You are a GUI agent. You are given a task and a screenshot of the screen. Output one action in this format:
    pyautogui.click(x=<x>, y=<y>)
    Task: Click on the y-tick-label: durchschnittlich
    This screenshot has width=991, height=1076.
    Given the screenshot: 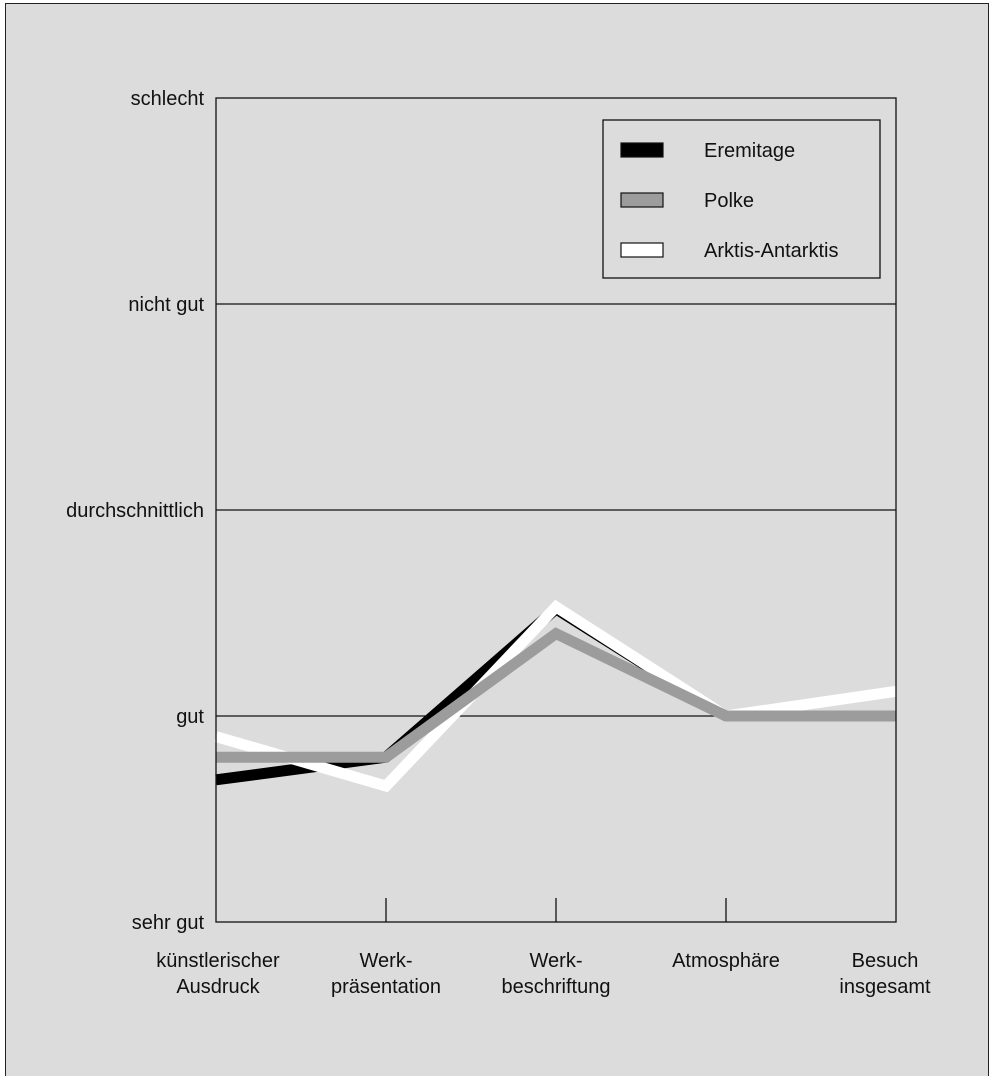 What is the action you would take?
    pyautogui.click(x=135, y=511)
    